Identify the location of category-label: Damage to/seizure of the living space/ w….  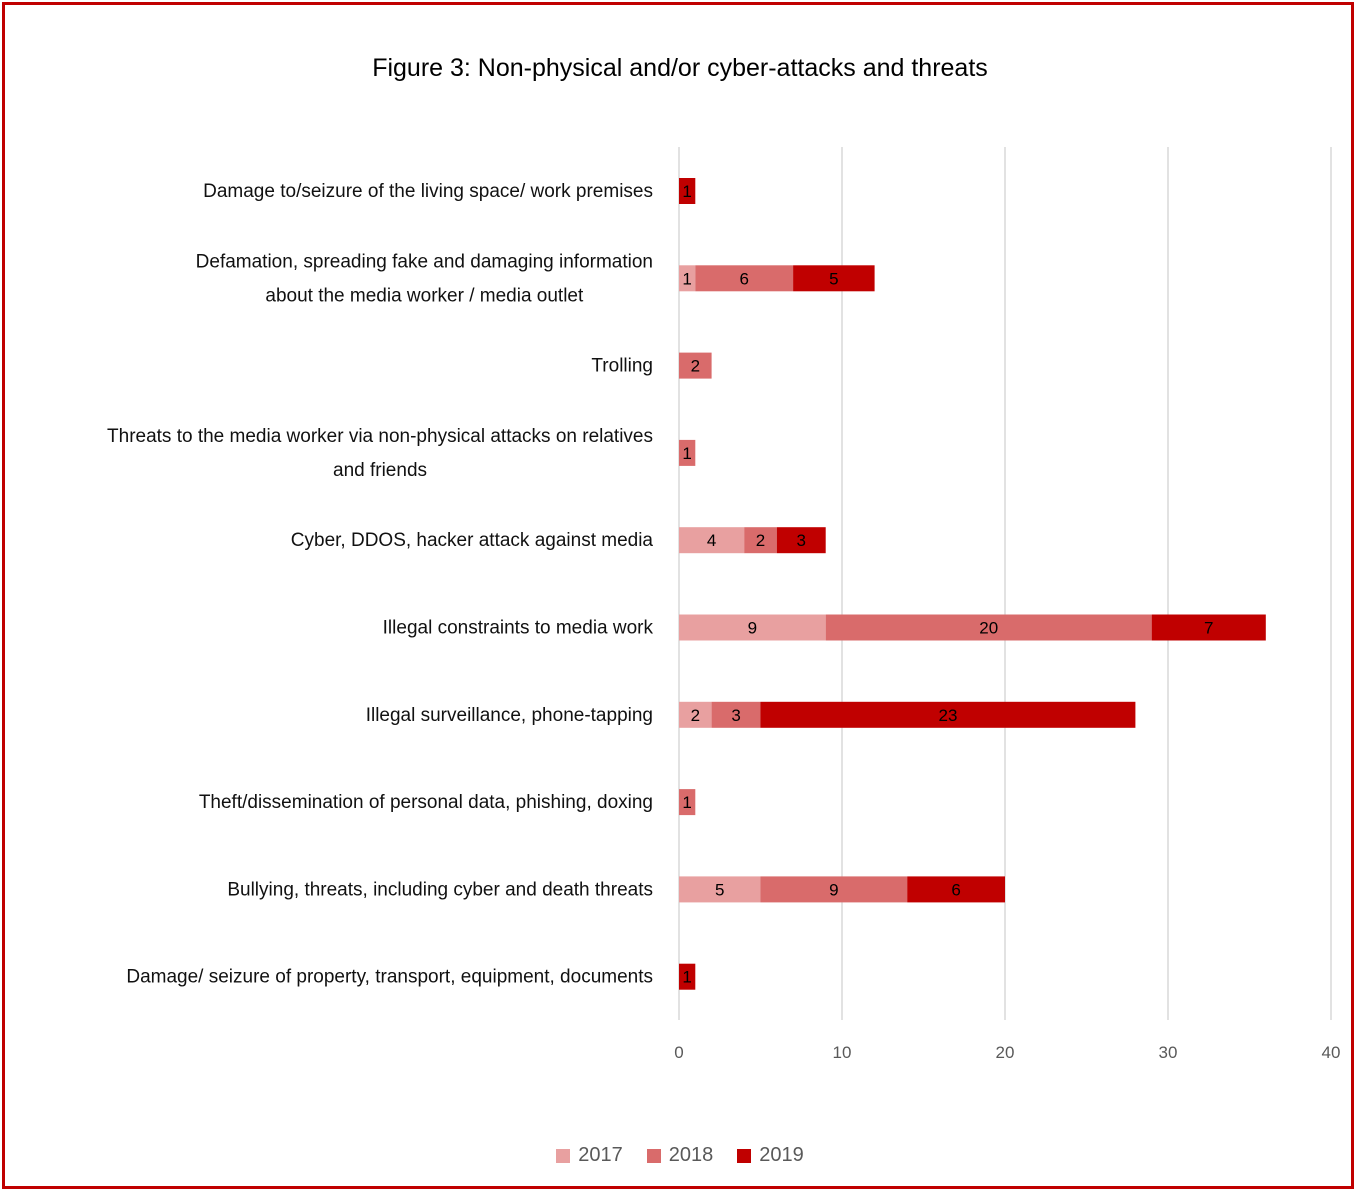
(428, 191).